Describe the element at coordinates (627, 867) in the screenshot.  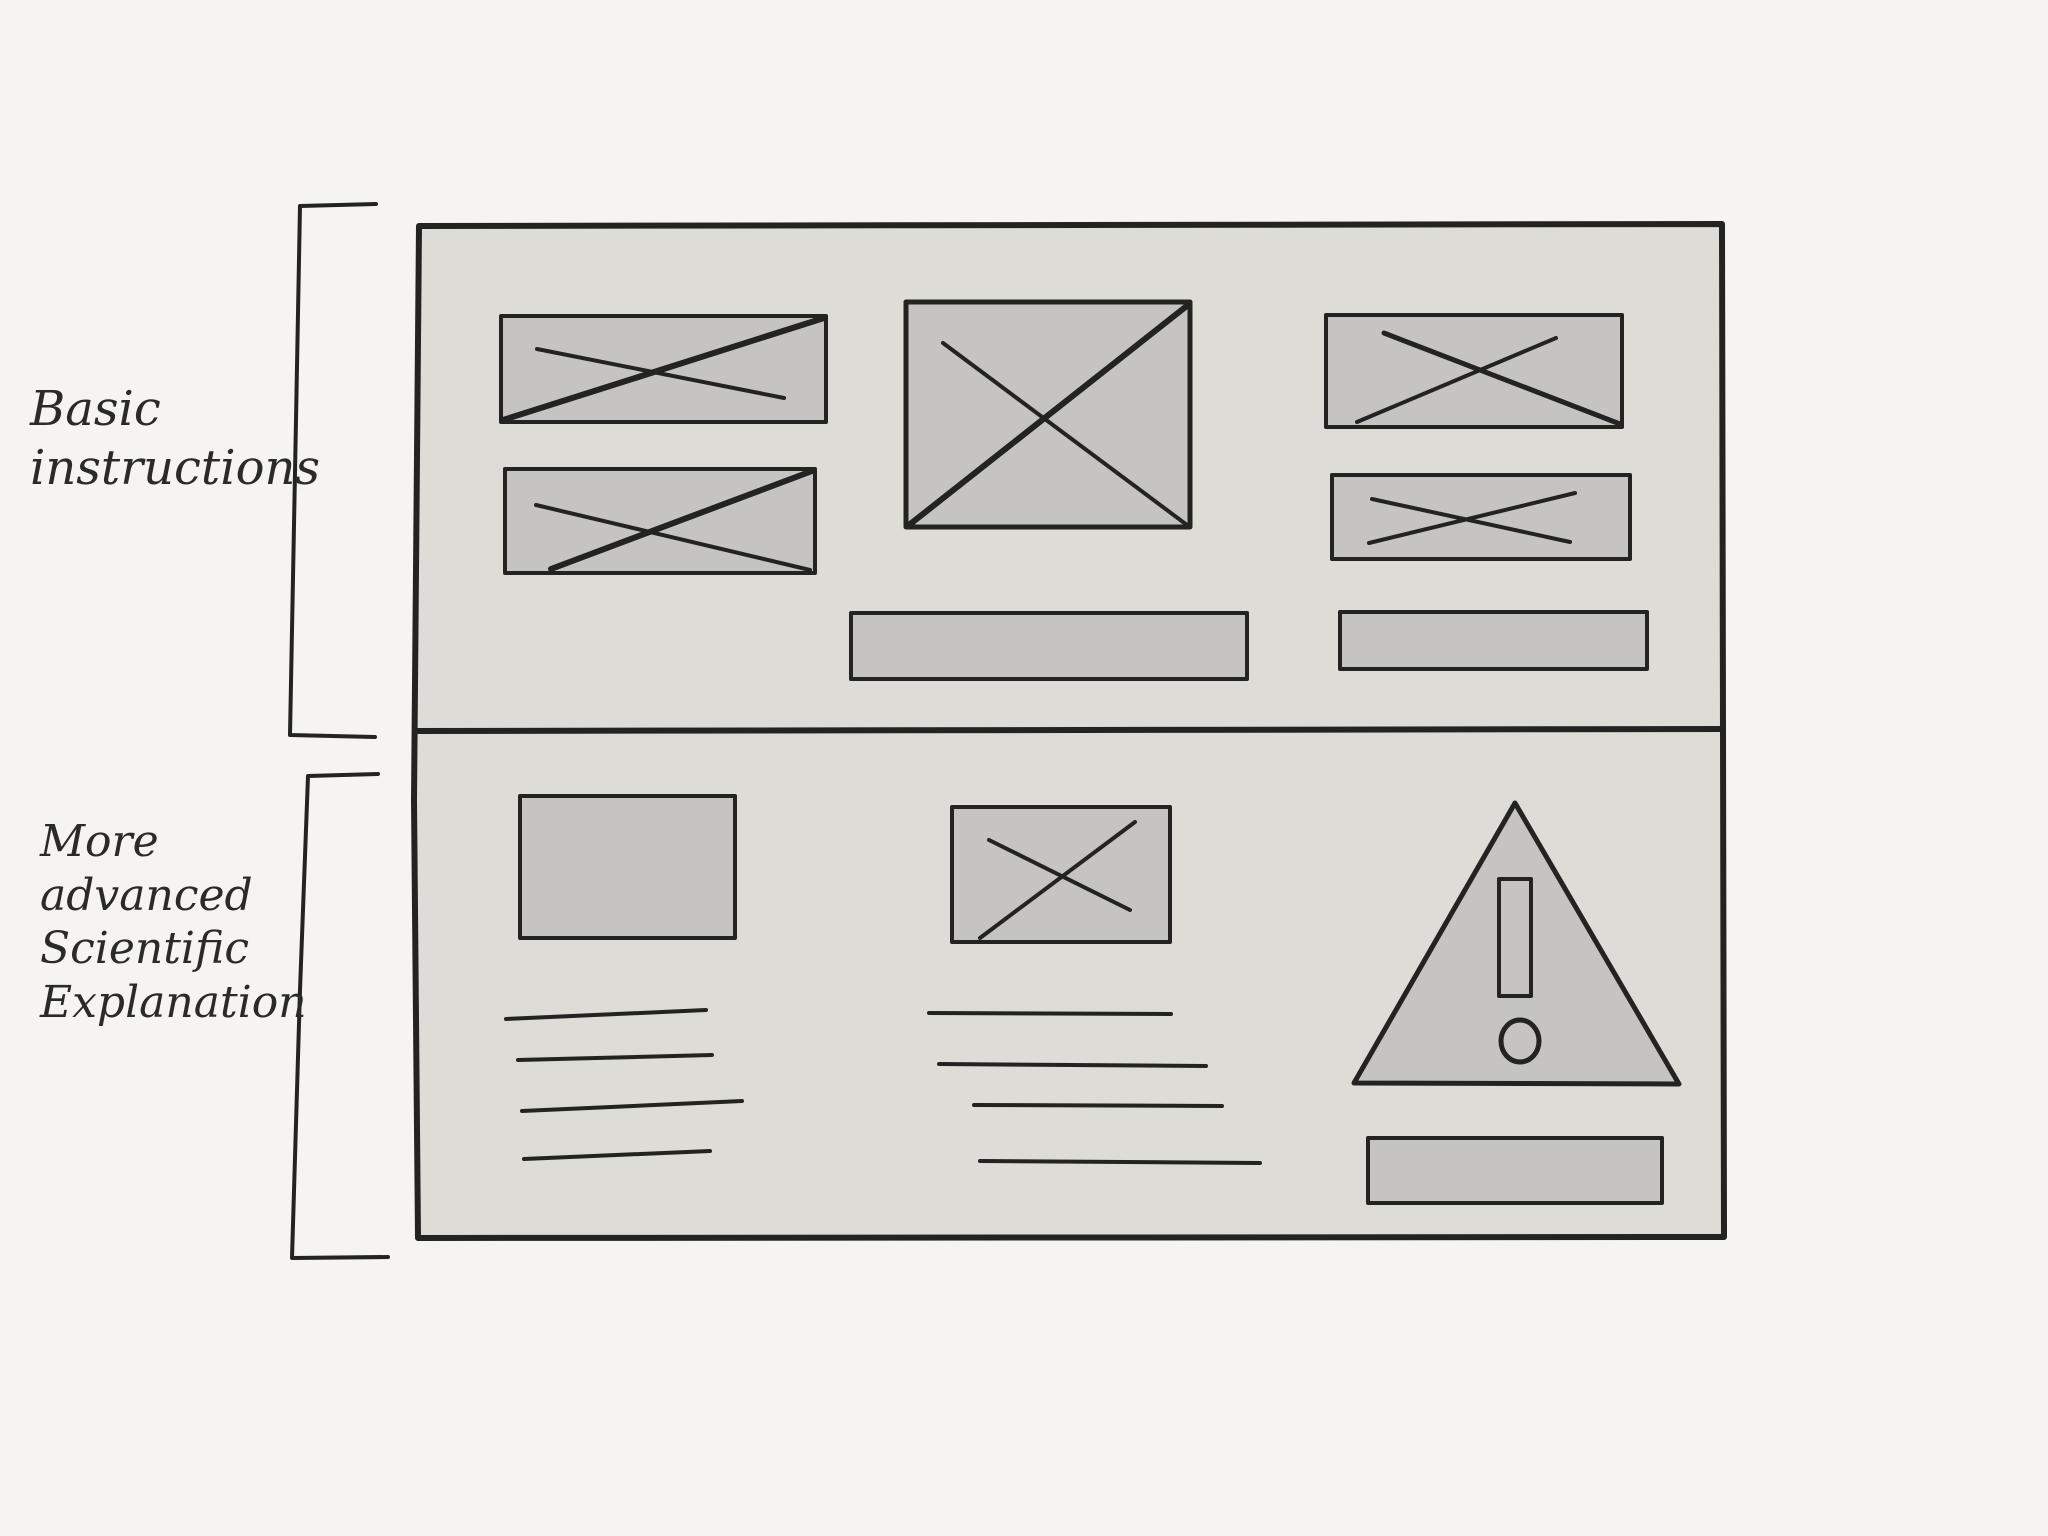
I see `image-box` at that location.